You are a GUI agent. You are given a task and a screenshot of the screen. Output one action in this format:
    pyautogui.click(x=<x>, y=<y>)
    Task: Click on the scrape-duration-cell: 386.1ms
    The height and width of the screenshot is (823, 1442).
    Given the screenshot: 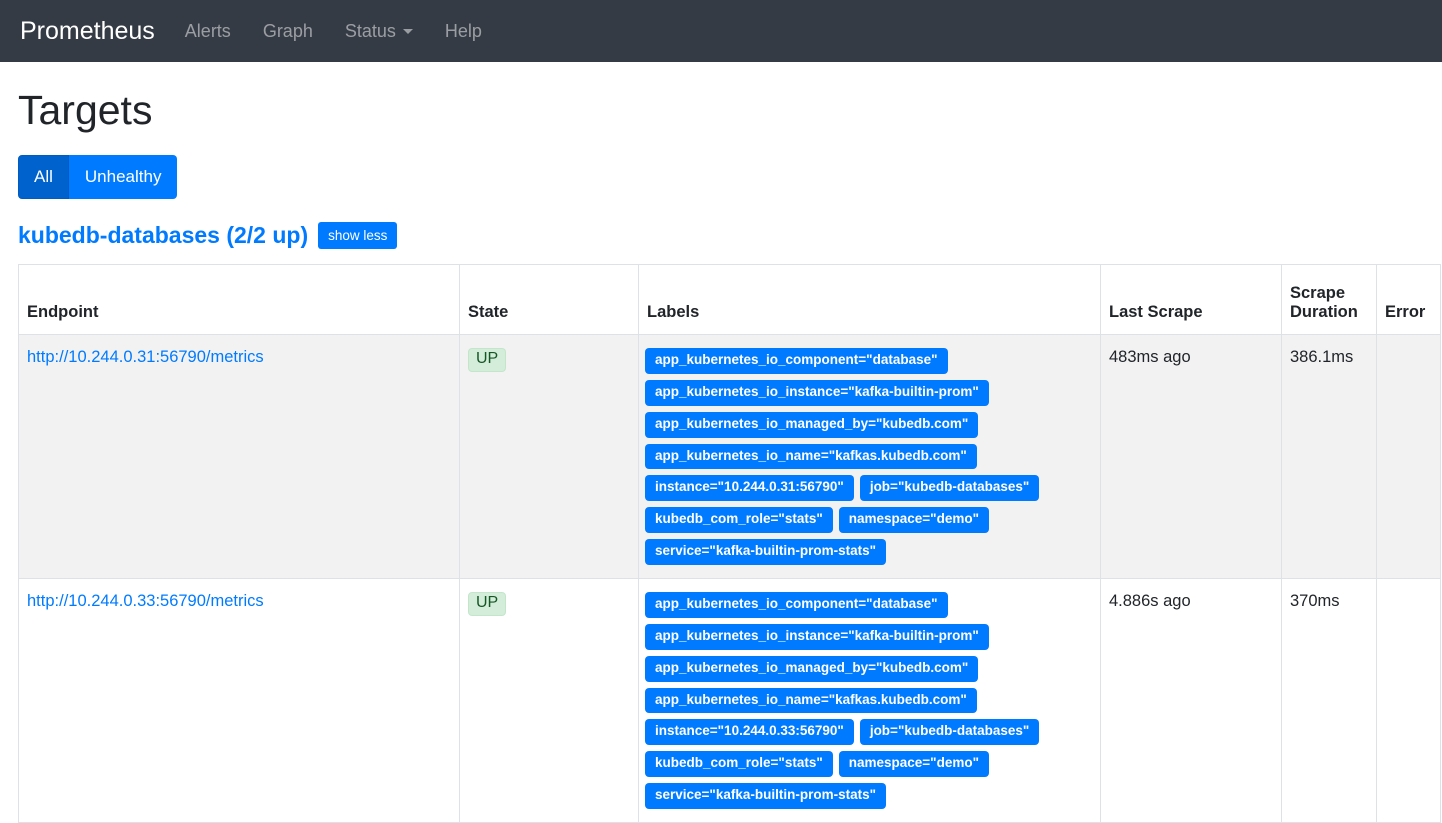 What is the action you would take?
    pyautogui.click(x=1329, y=456)
    